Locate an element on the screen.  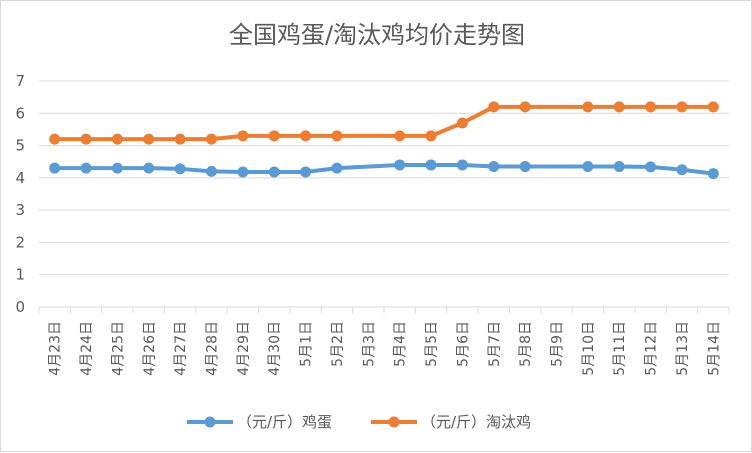
x-tick-label: 5月2日 is located at coordinates (338, 344).